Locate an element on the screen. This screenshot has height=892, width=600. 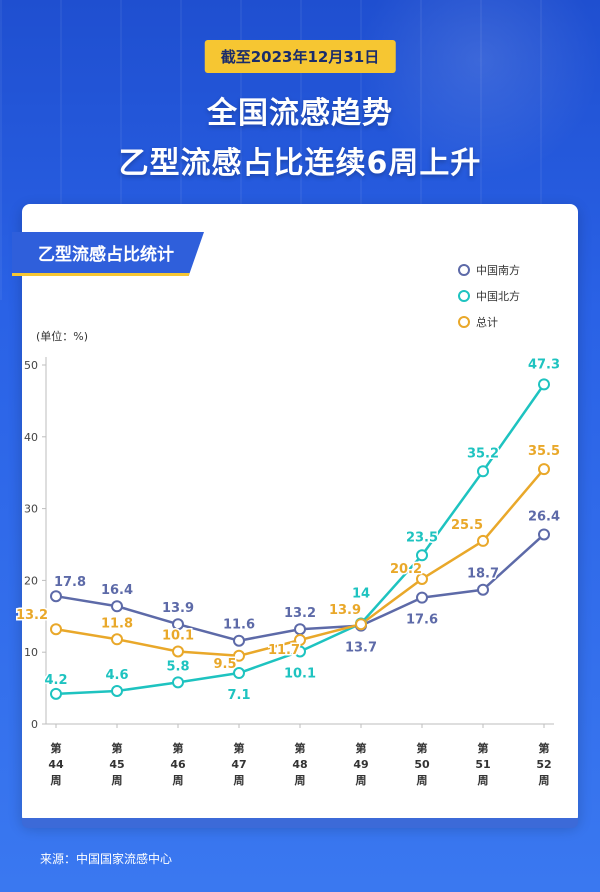
data-label: 35.2 is located at coordinates (483, 453).